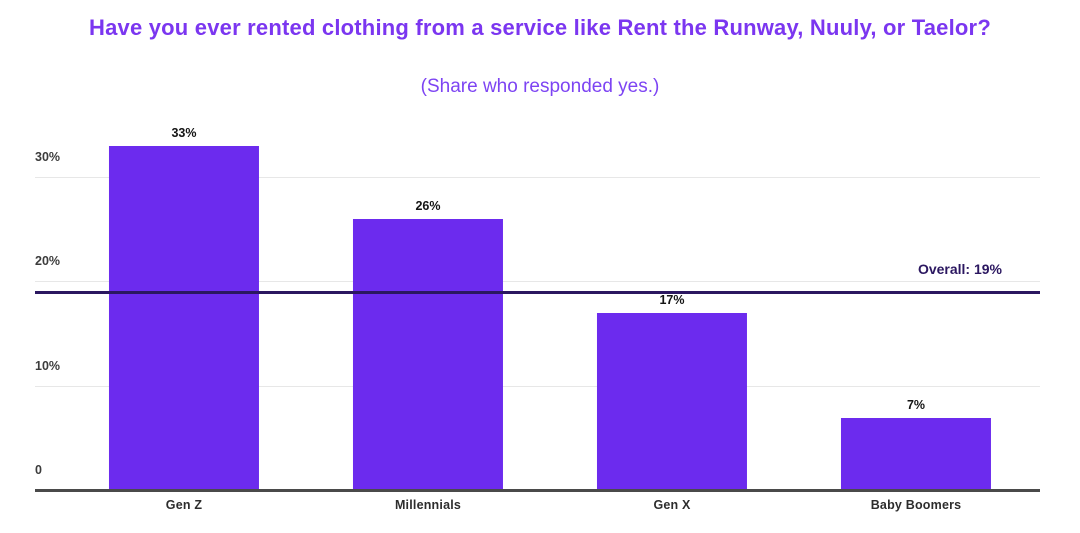 This screenshot has height=533, width=1080. Describe the element at coordinates (672, 505) in the screenshot. I see `x-label-gen-x: Gen X` at that location.